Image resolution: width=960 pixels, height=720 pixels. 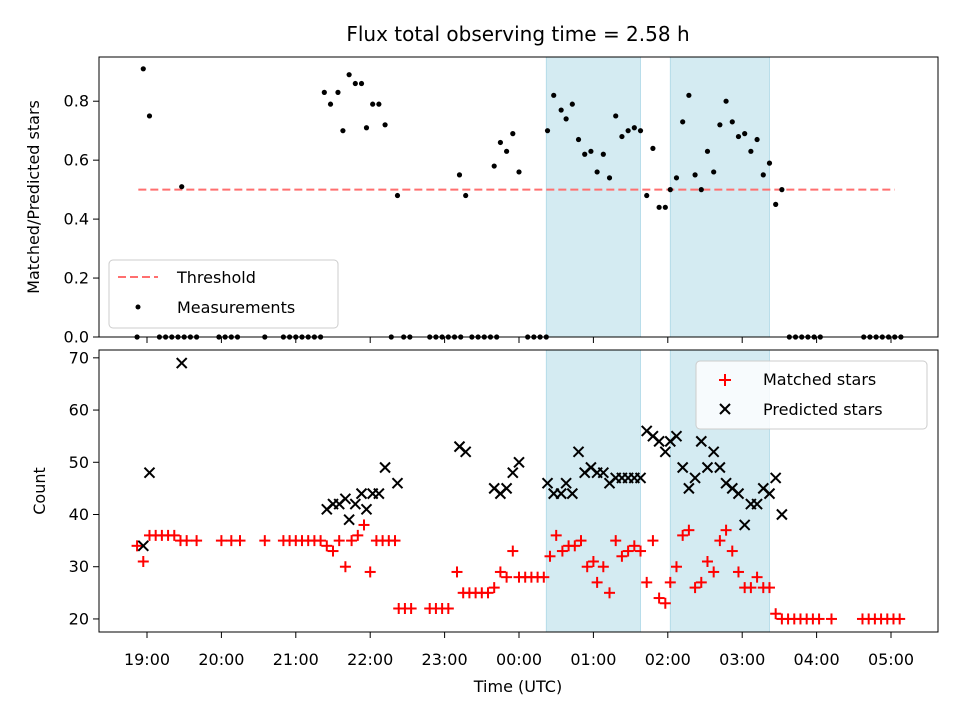 I want to click on top-y-tick-label: 0.8, so click(x=76, y=101).